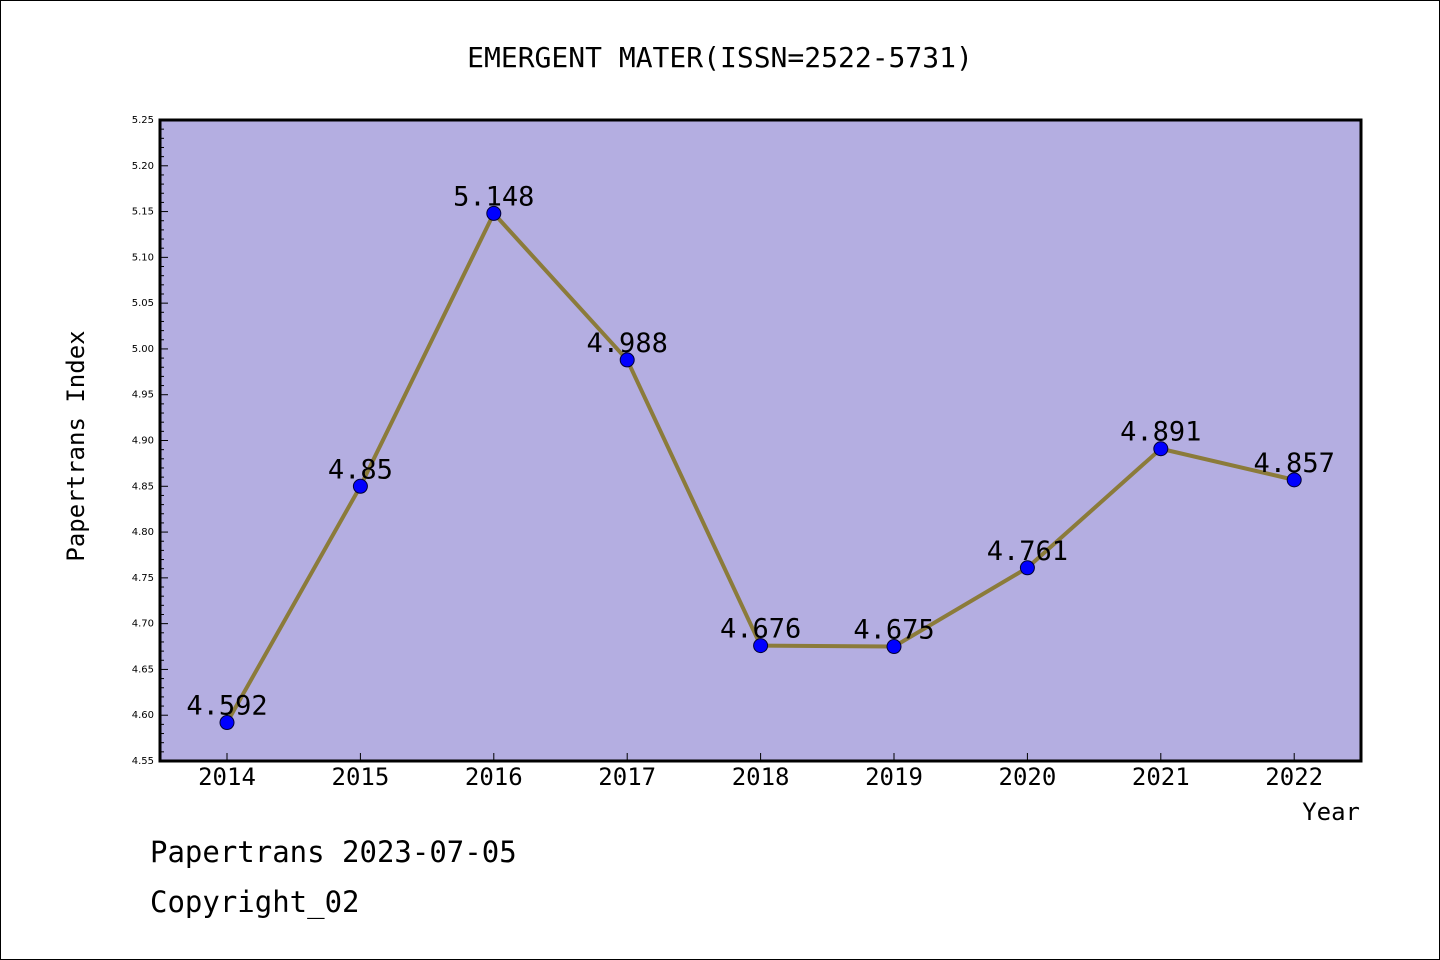  Describe the element at coordinates (361, 777) in the screenshot. I see `x-tick-label: 2015` at that location.